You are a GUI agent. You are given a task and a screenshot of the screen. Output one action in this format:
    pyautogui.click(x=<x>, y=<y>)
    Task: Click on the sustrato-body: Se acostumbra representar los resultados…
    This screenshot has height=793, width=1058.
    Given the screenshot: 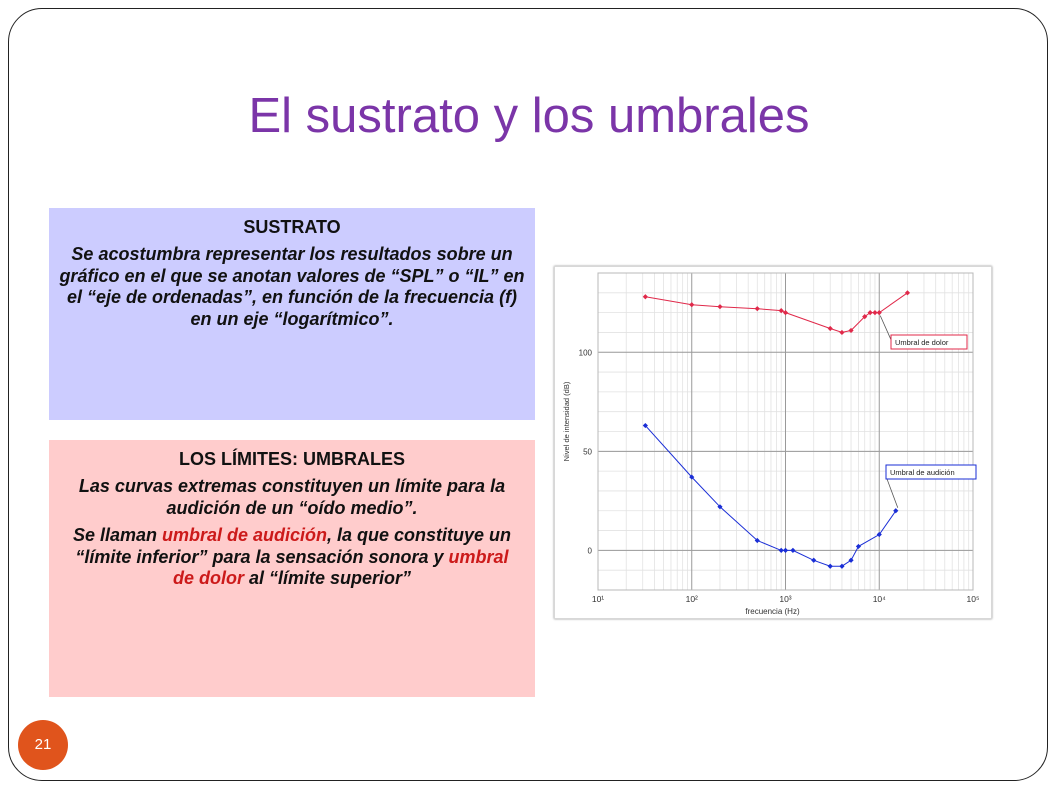 What is the action you would take?
    pyautogui.click(x=292, y=286)
    